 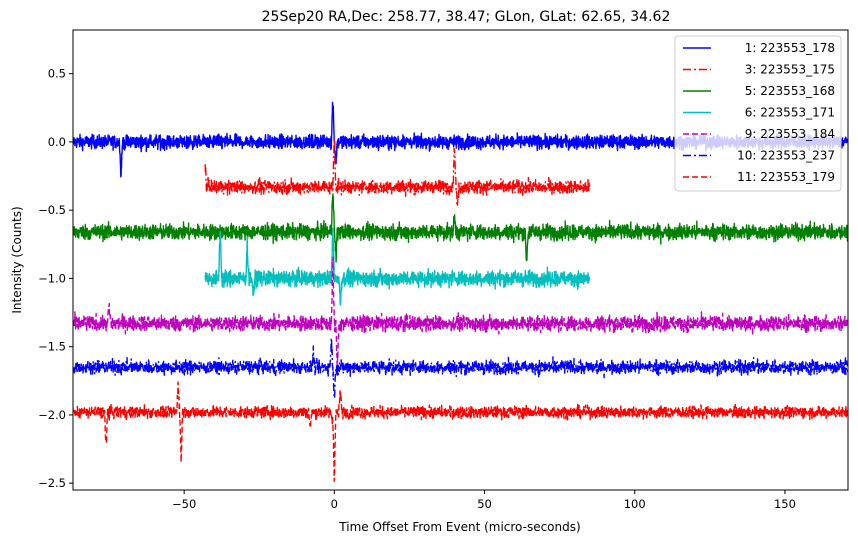 What do you see at coordinates (790, 48) in the screenshot?
I see `legend-label: 1: 223553_178` at bounding box center [790, 48].